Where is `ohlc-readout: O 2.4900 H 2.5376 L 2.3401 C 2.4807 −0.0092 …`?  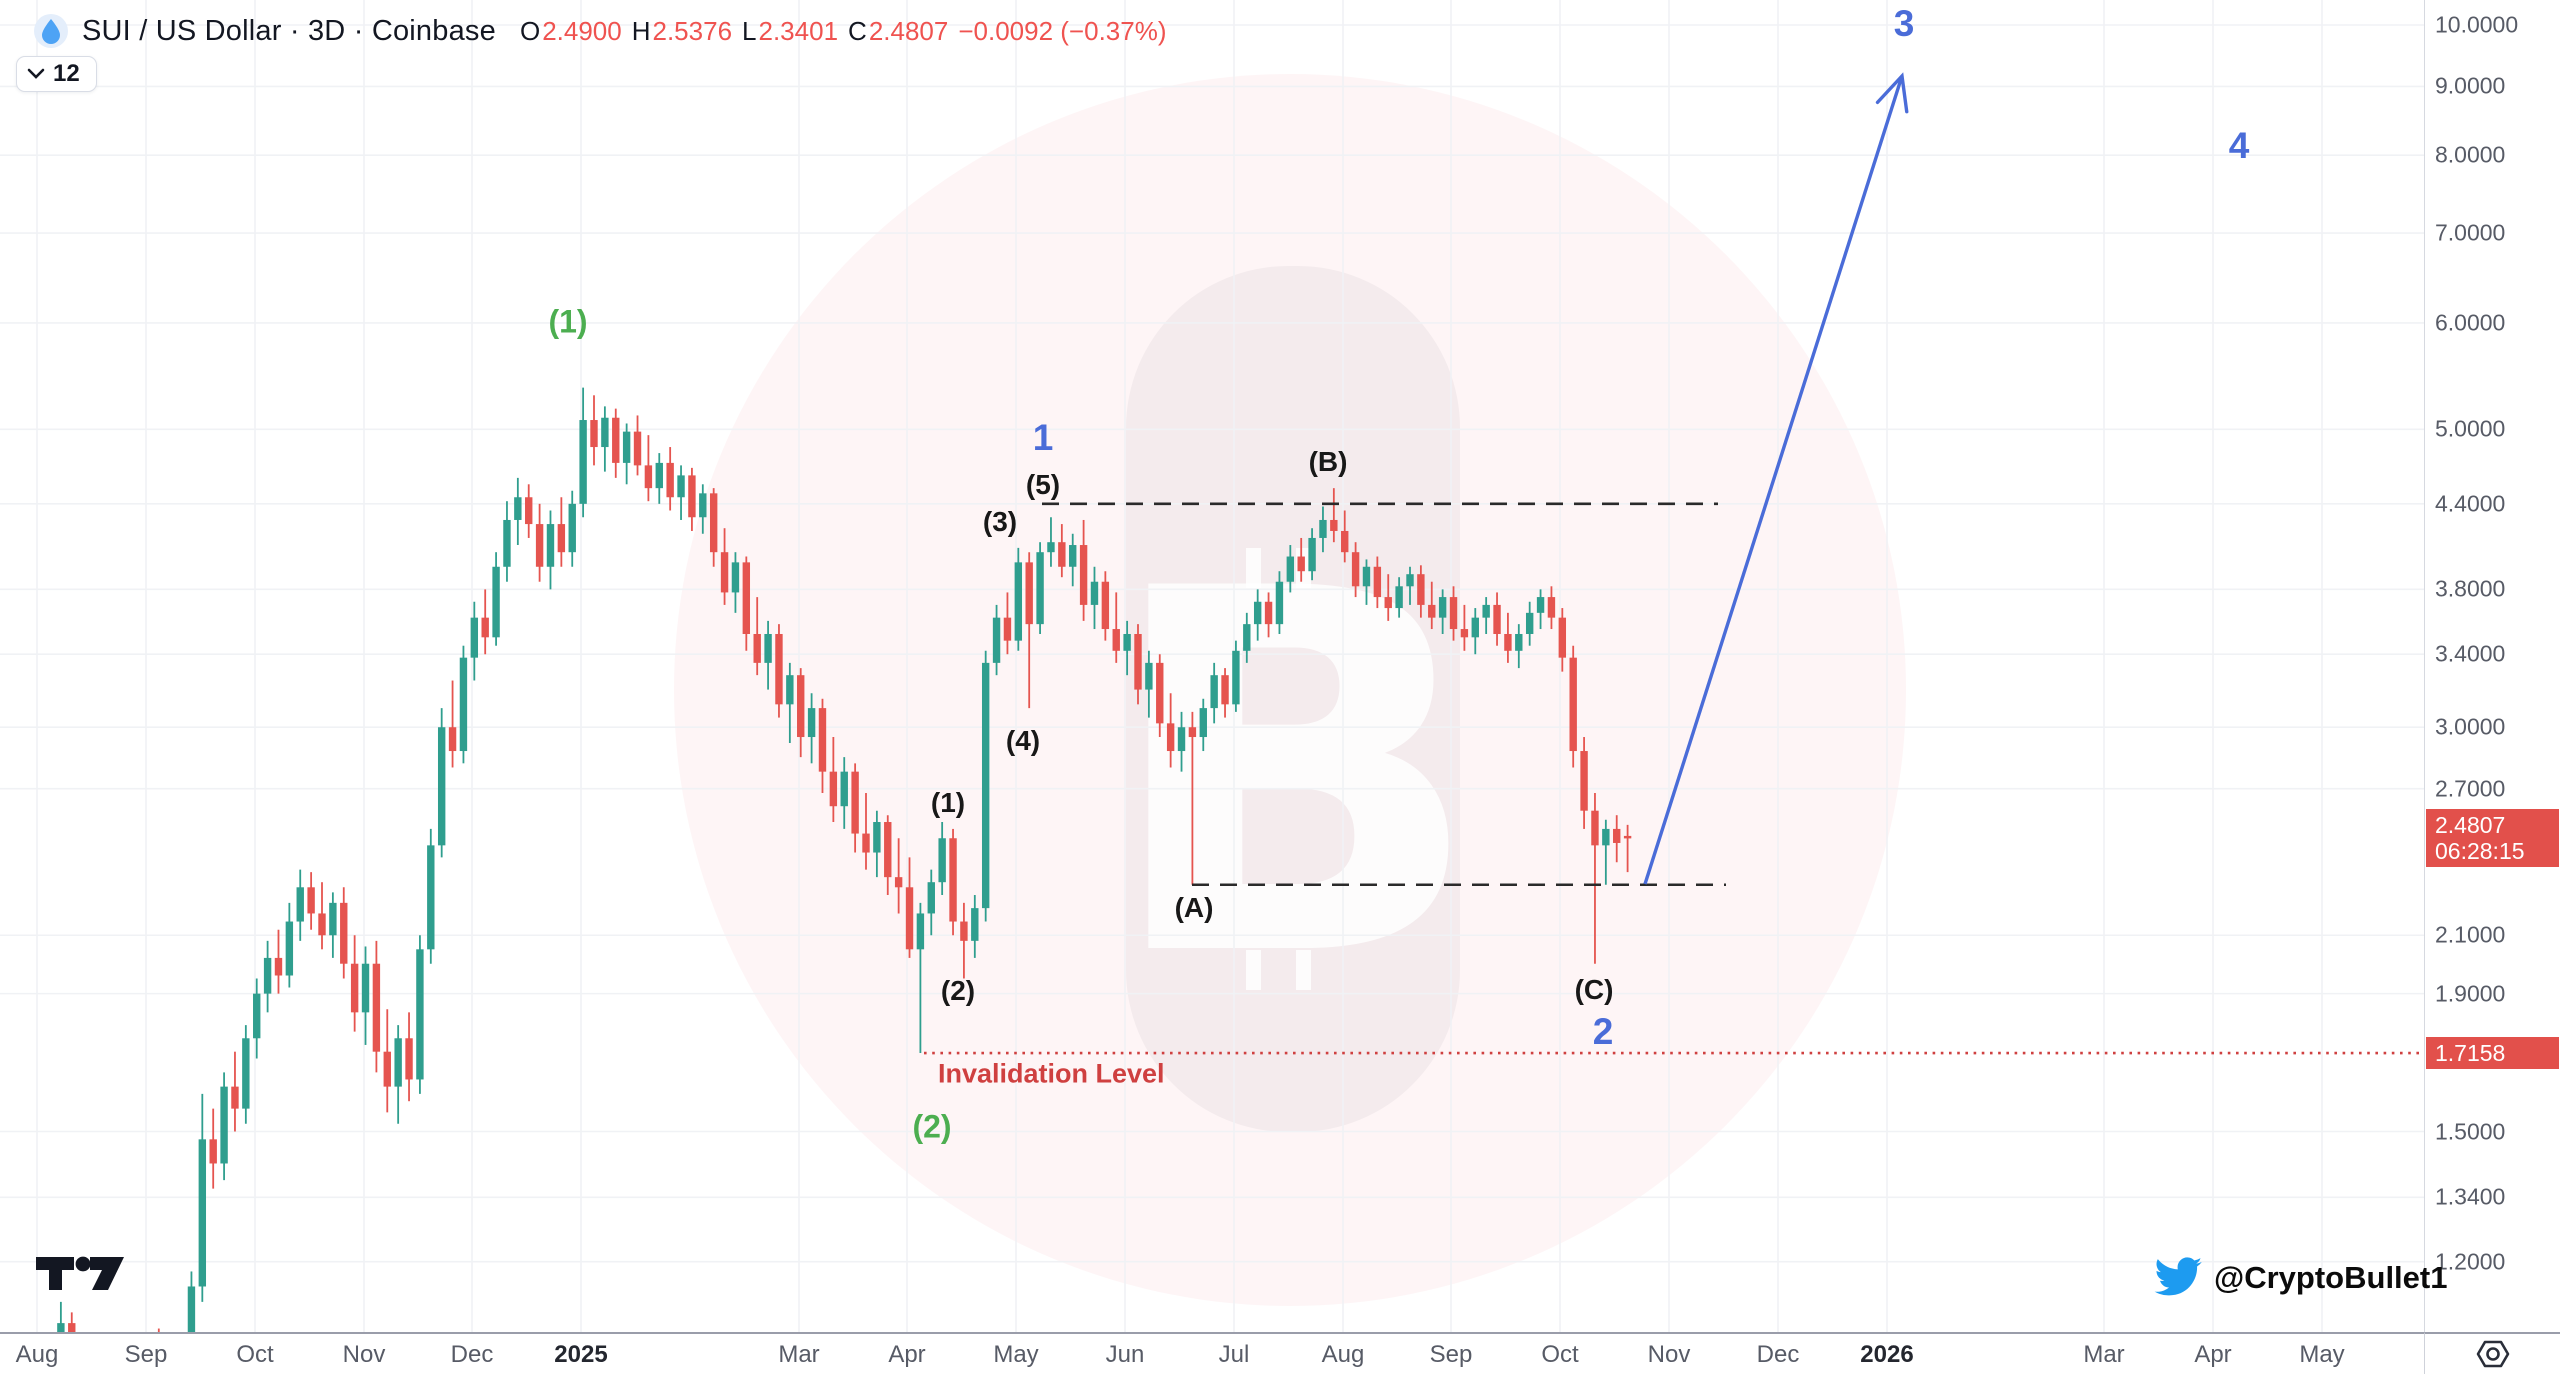 ohlc-readout: O 2.4900 H 2.5376 L 2.3401 C 2.4807 −0.0092 … is located at coordinates (843, 31).